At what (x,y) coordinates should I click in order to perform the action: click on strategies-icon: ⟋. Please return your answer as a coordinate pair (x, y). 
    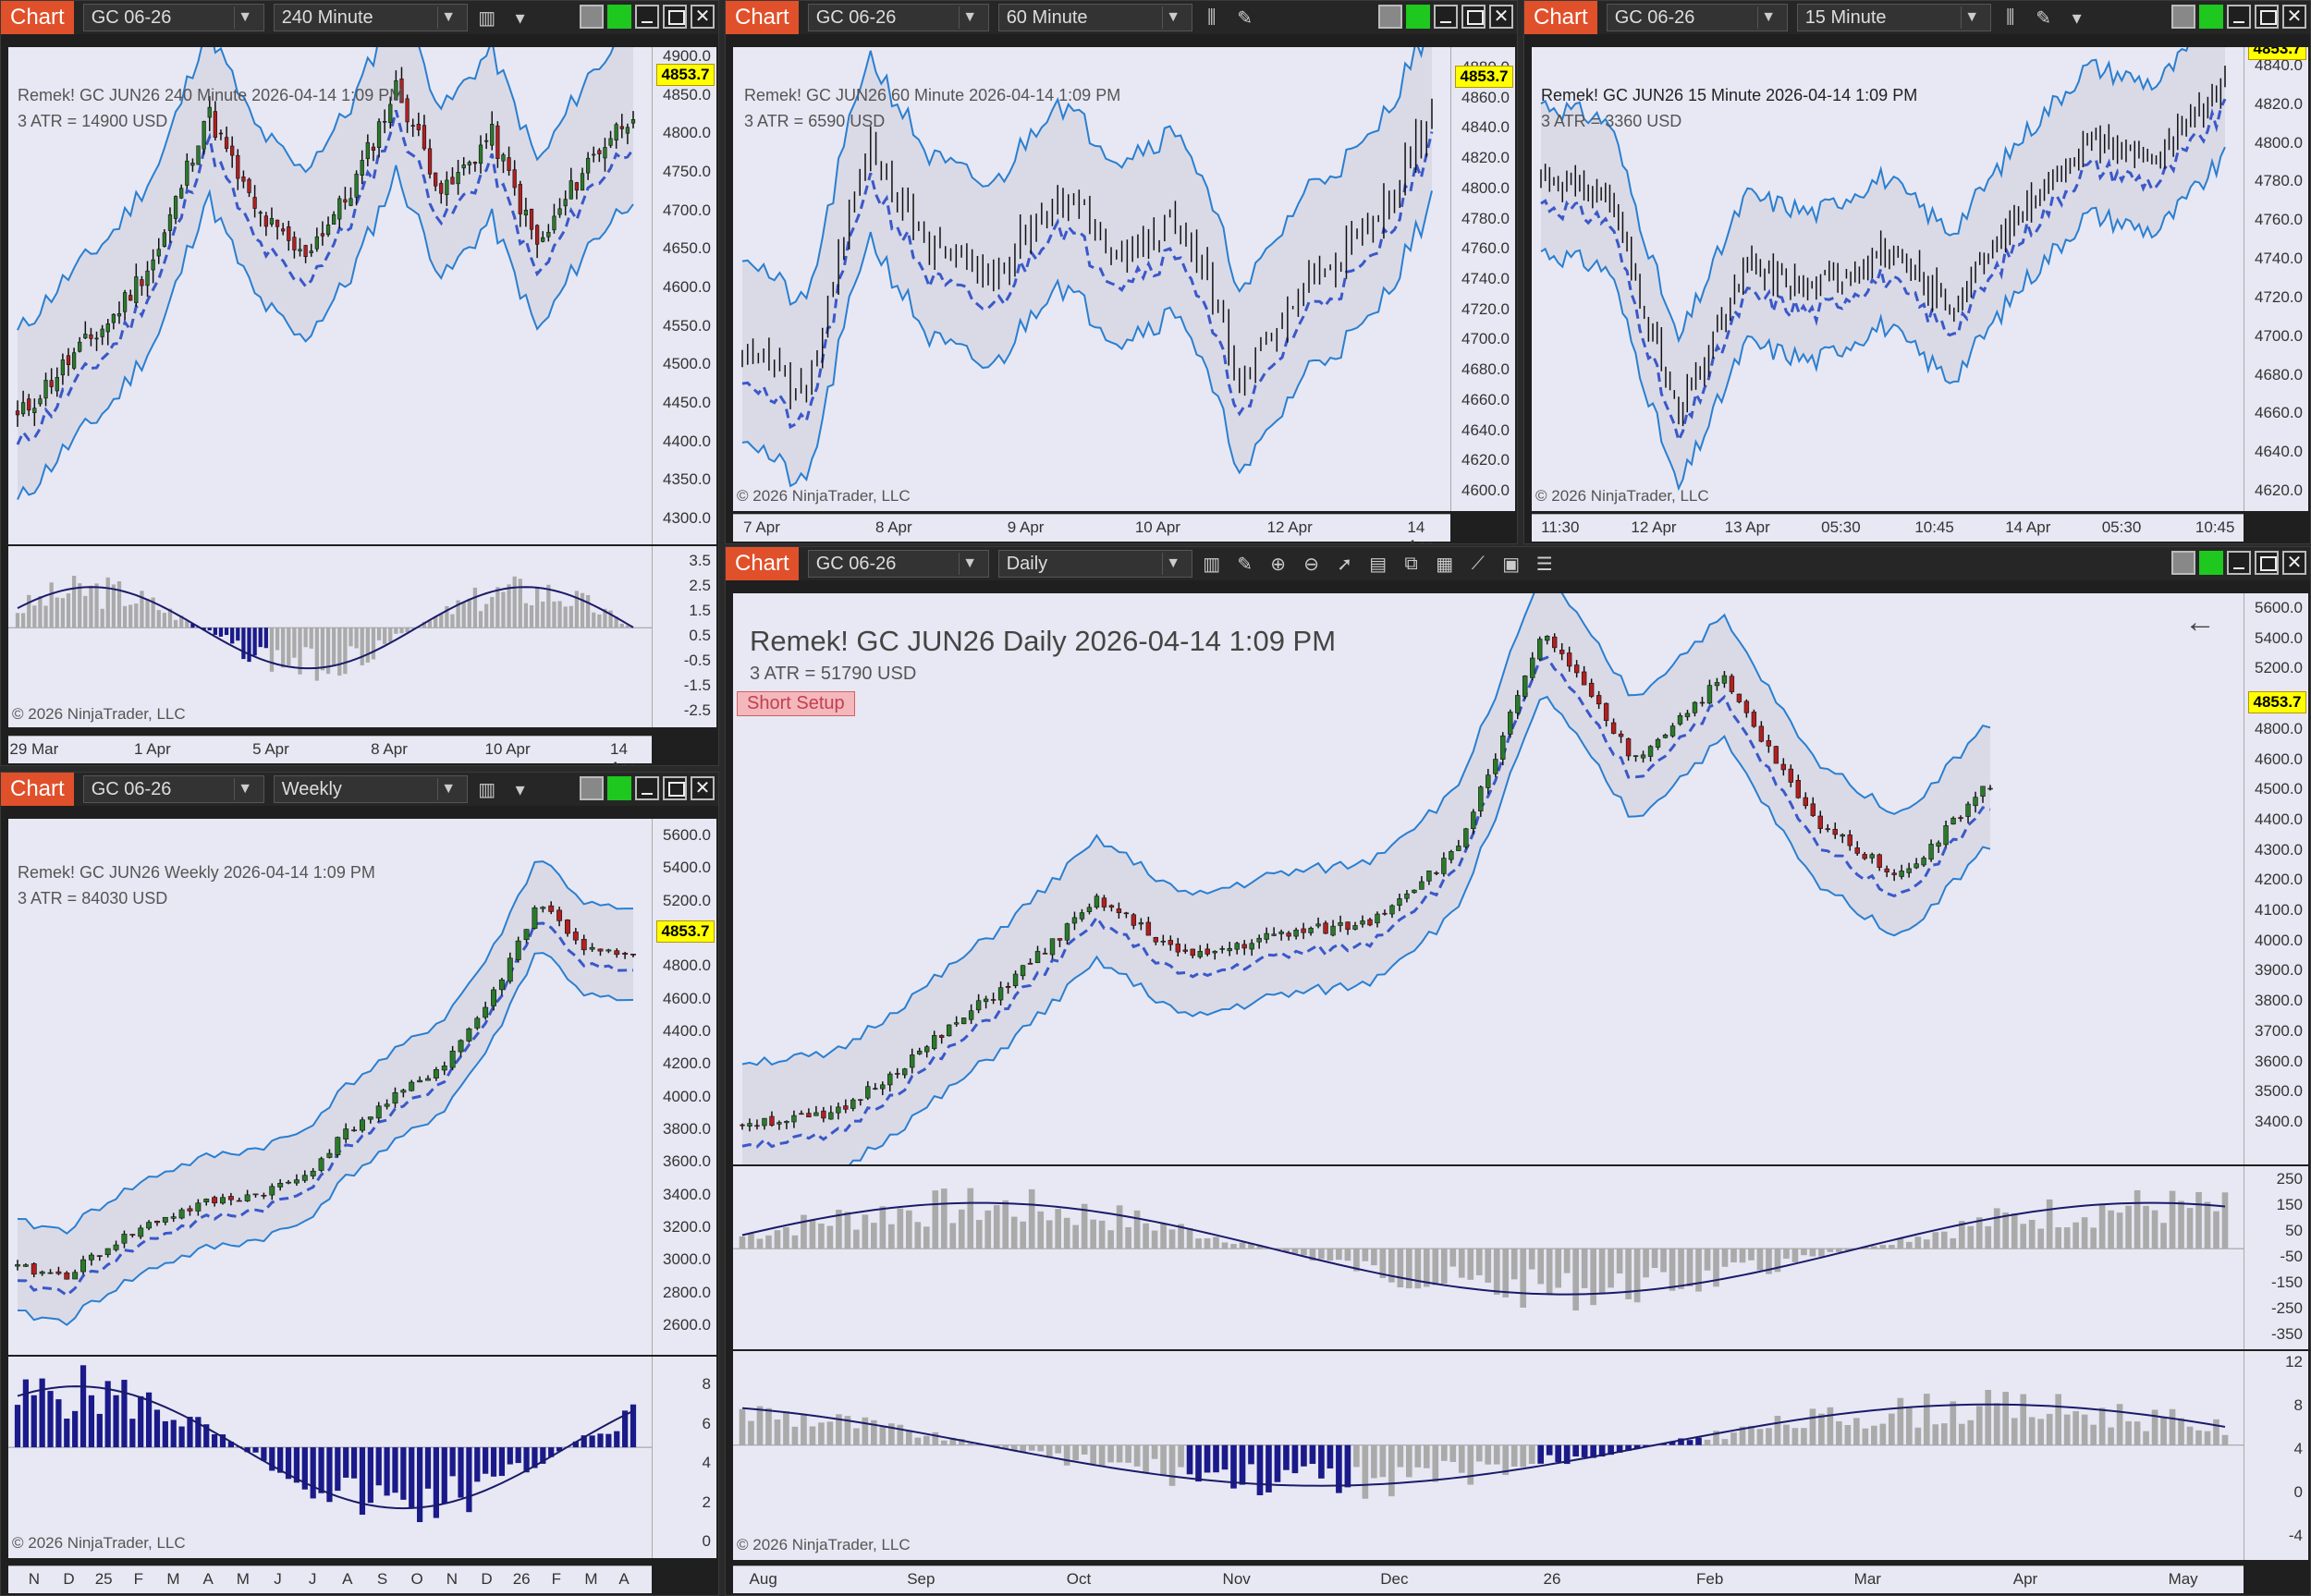
    Looking at the image, I should click on (1478, 563).